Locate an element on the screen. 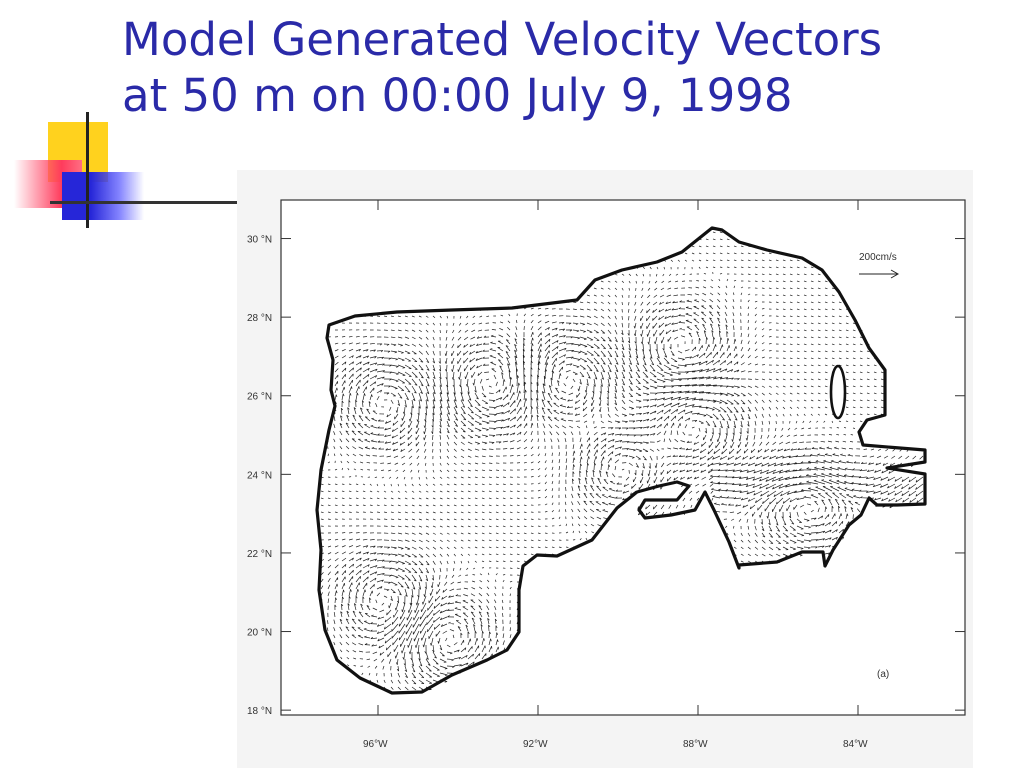 The image size is (1024, 768). scale-arrow: 200cm/s is located at coordinates (879, 265).